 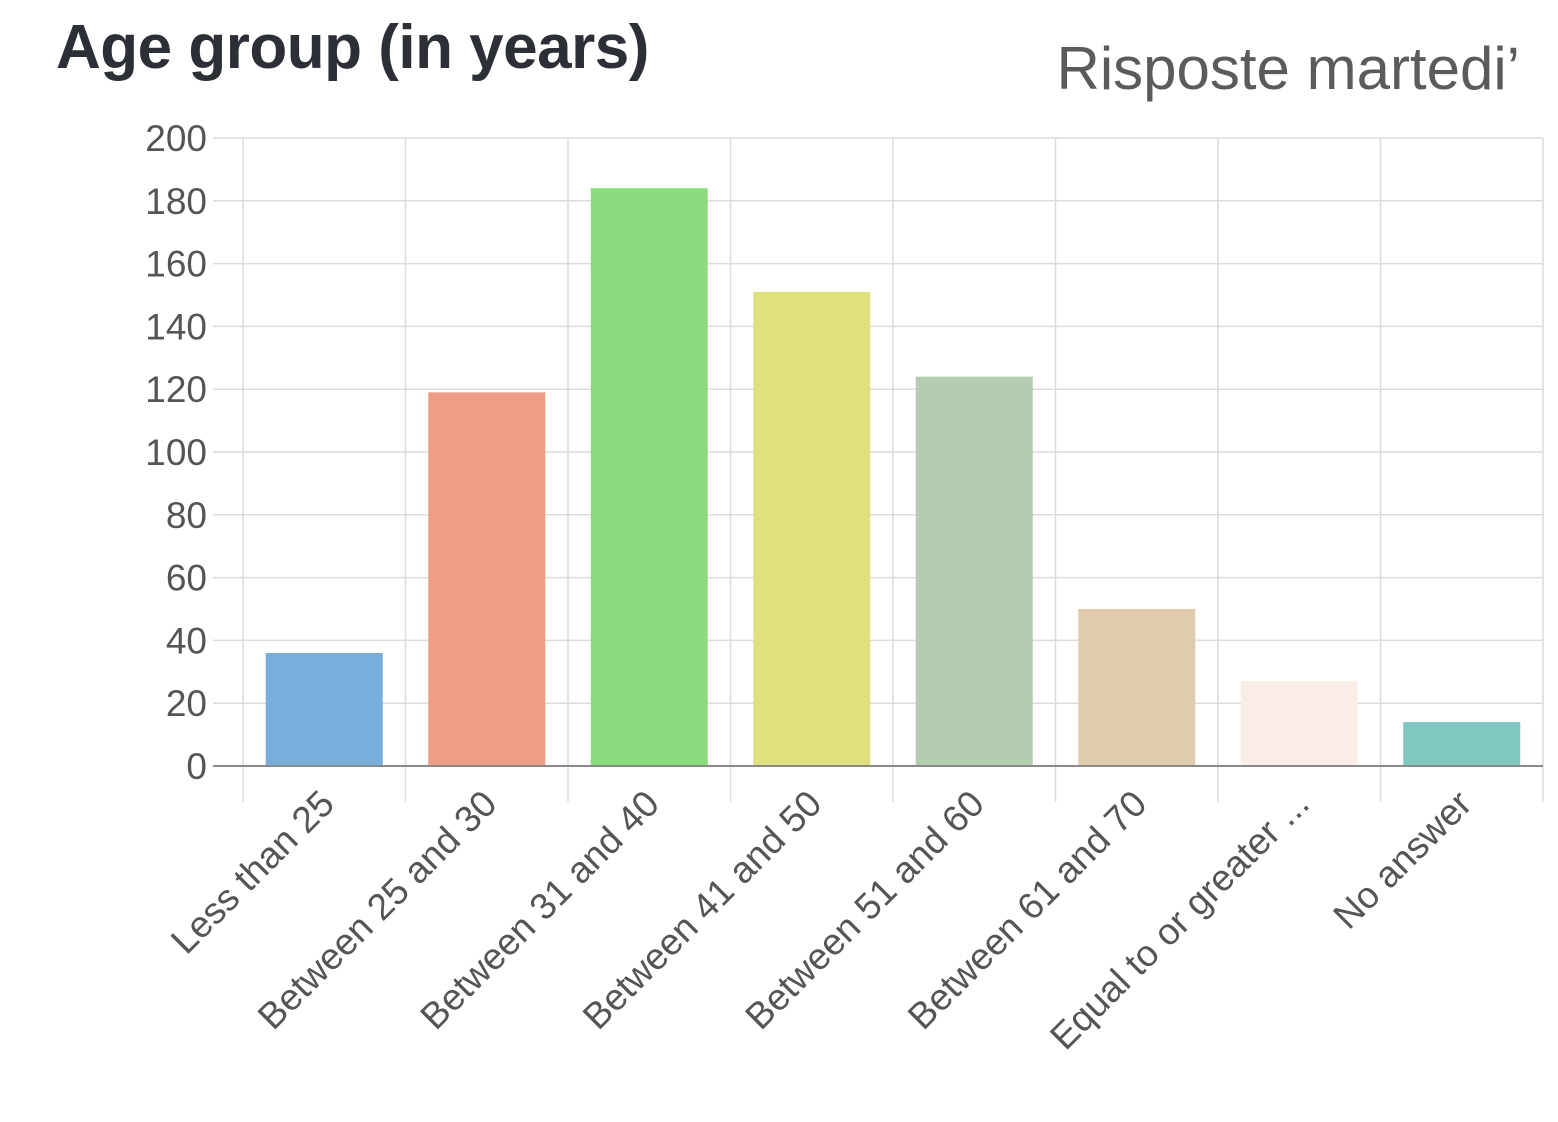 What do you see at coordinates (487, 579) in the screenshot?
I see `bar: Between 25 and 30: 119` at bounding box center [487, 579].